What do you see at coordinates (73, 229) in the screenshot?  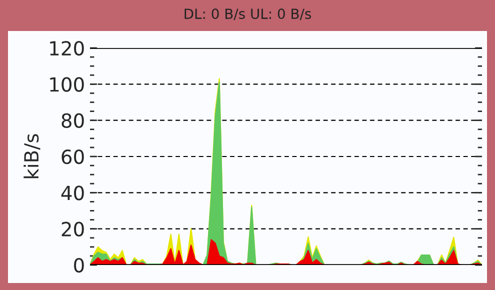 I see `y-tick-label: 20` at bounding box center [73, 229].